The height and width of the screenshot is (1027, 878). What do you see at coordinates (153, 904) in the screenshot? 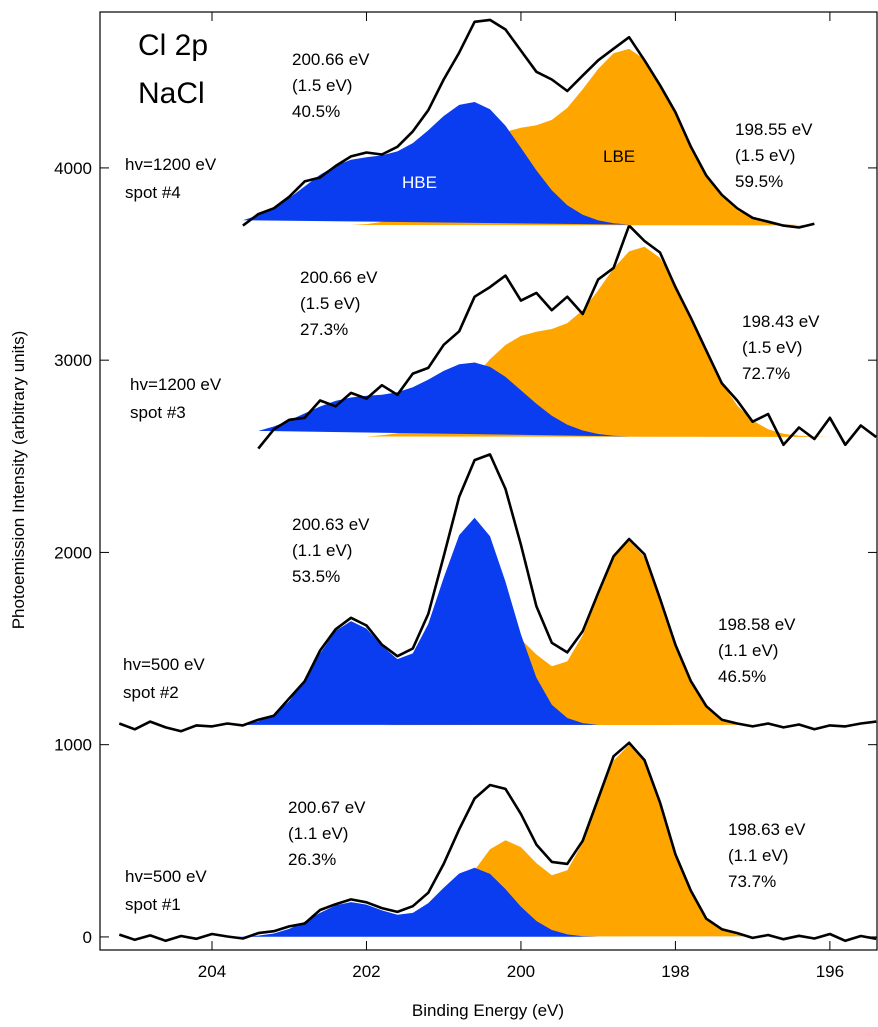
I see `spectrum-label: spot #1` at bounding box center [153, 904].